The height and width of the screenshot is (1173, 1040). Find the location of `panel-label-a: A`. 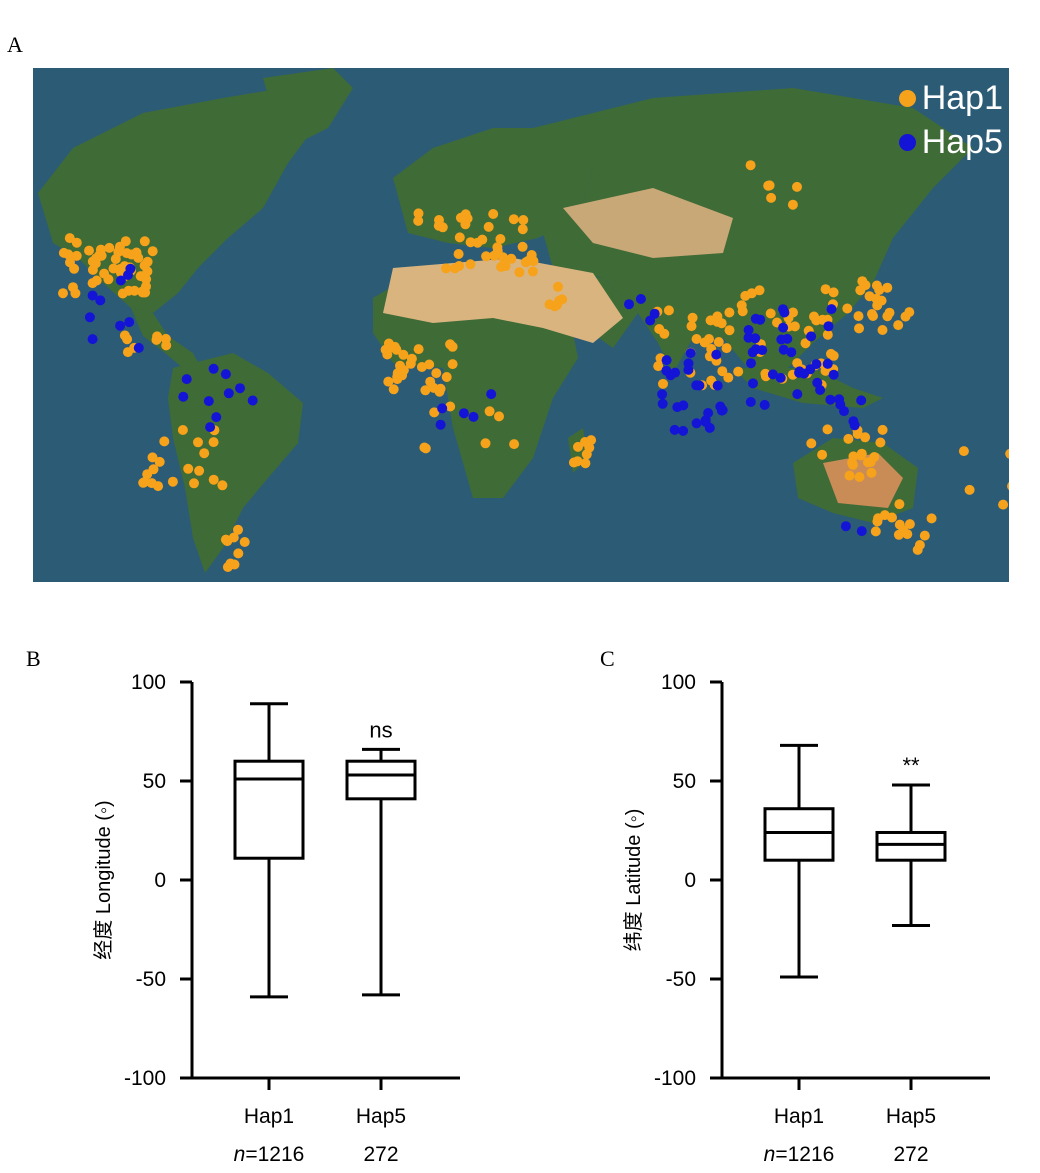

panel-label-a: A is located at coordinates (15, 44).